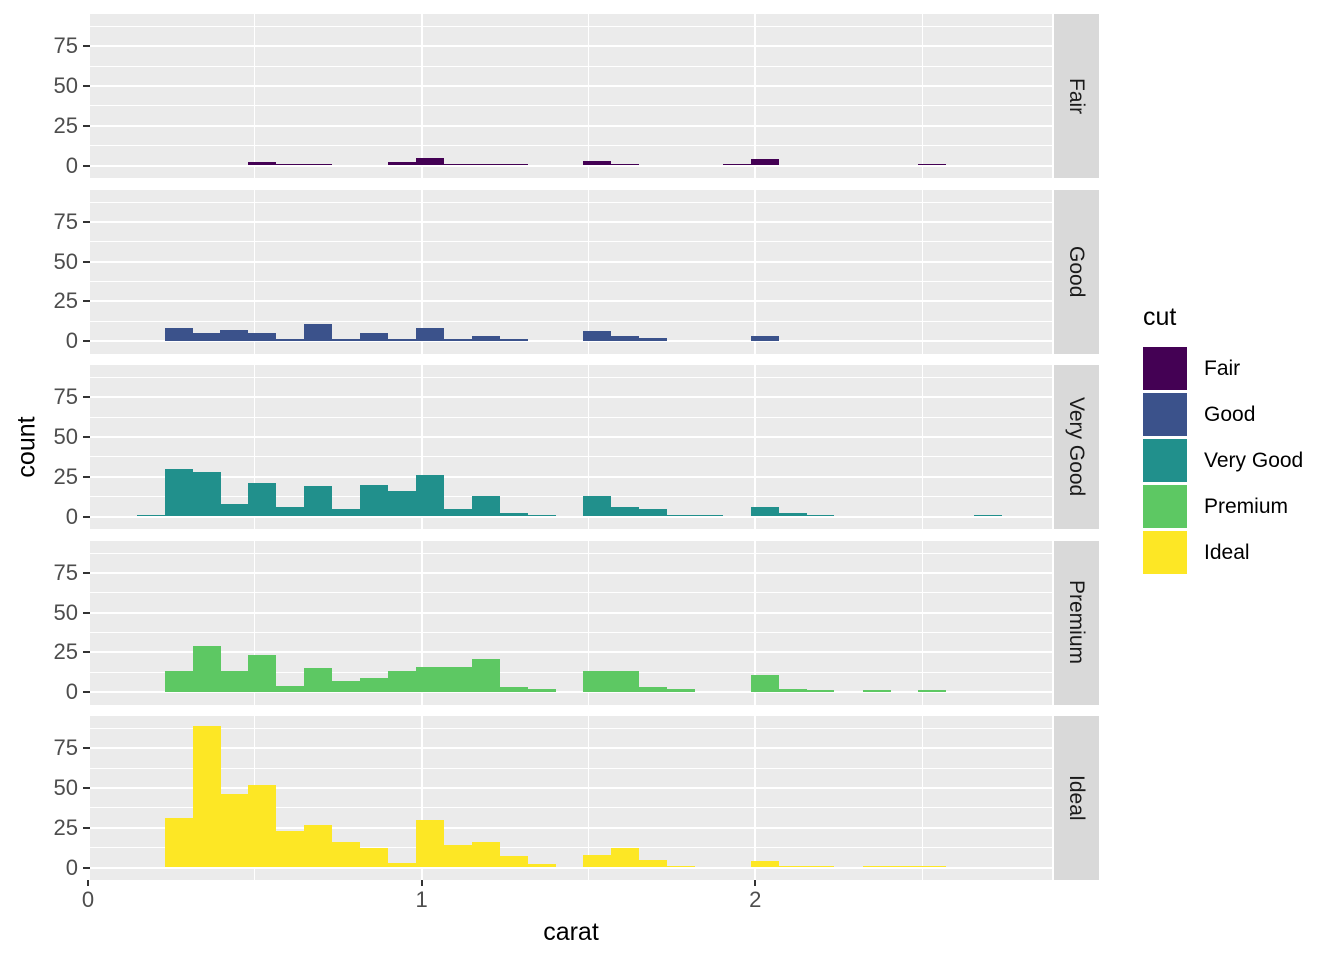 The width and height of the screenshot is (1344, 960). I want to click on facet-strip-label: Fair, so click(1076, 96).